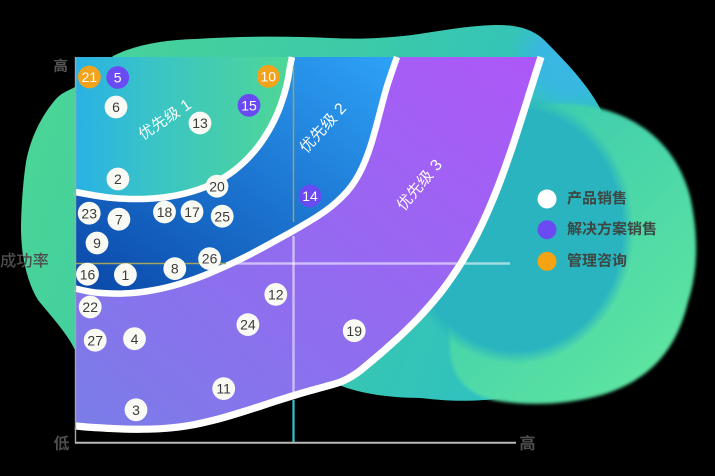 The width and height of the screenshot is (715, 476). What do you see at coordinates (126, 275) in the screenshot?
I see `svg-text: 1` at bounding box center [126, 275].